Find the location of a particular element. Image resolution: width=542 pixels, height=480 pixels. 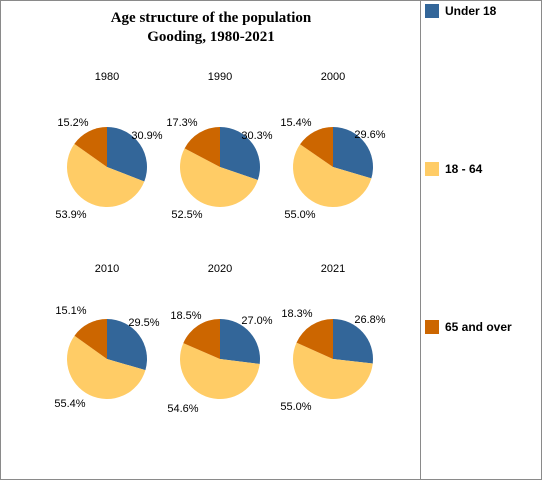

pie-year-label: 2021 is located at coordinates (333, 269).